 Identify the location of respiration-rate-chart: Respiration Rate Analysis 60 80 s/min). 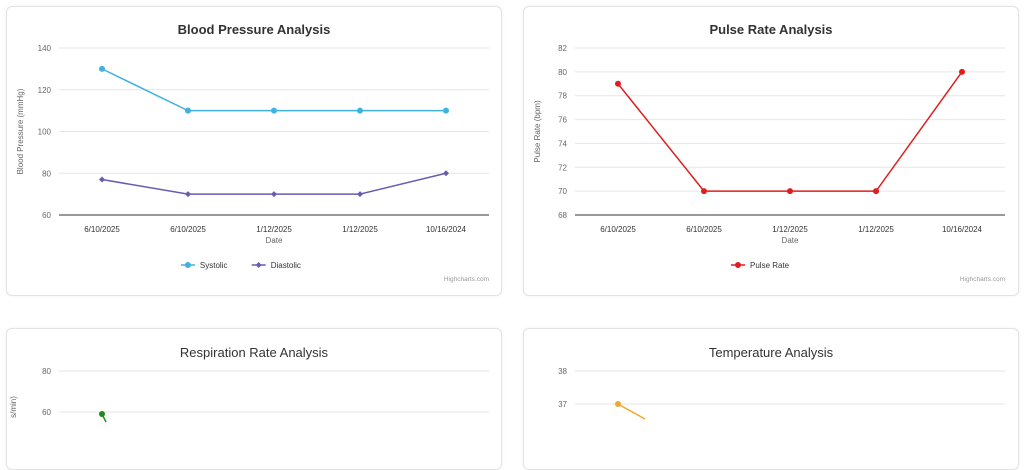
(249, 384).